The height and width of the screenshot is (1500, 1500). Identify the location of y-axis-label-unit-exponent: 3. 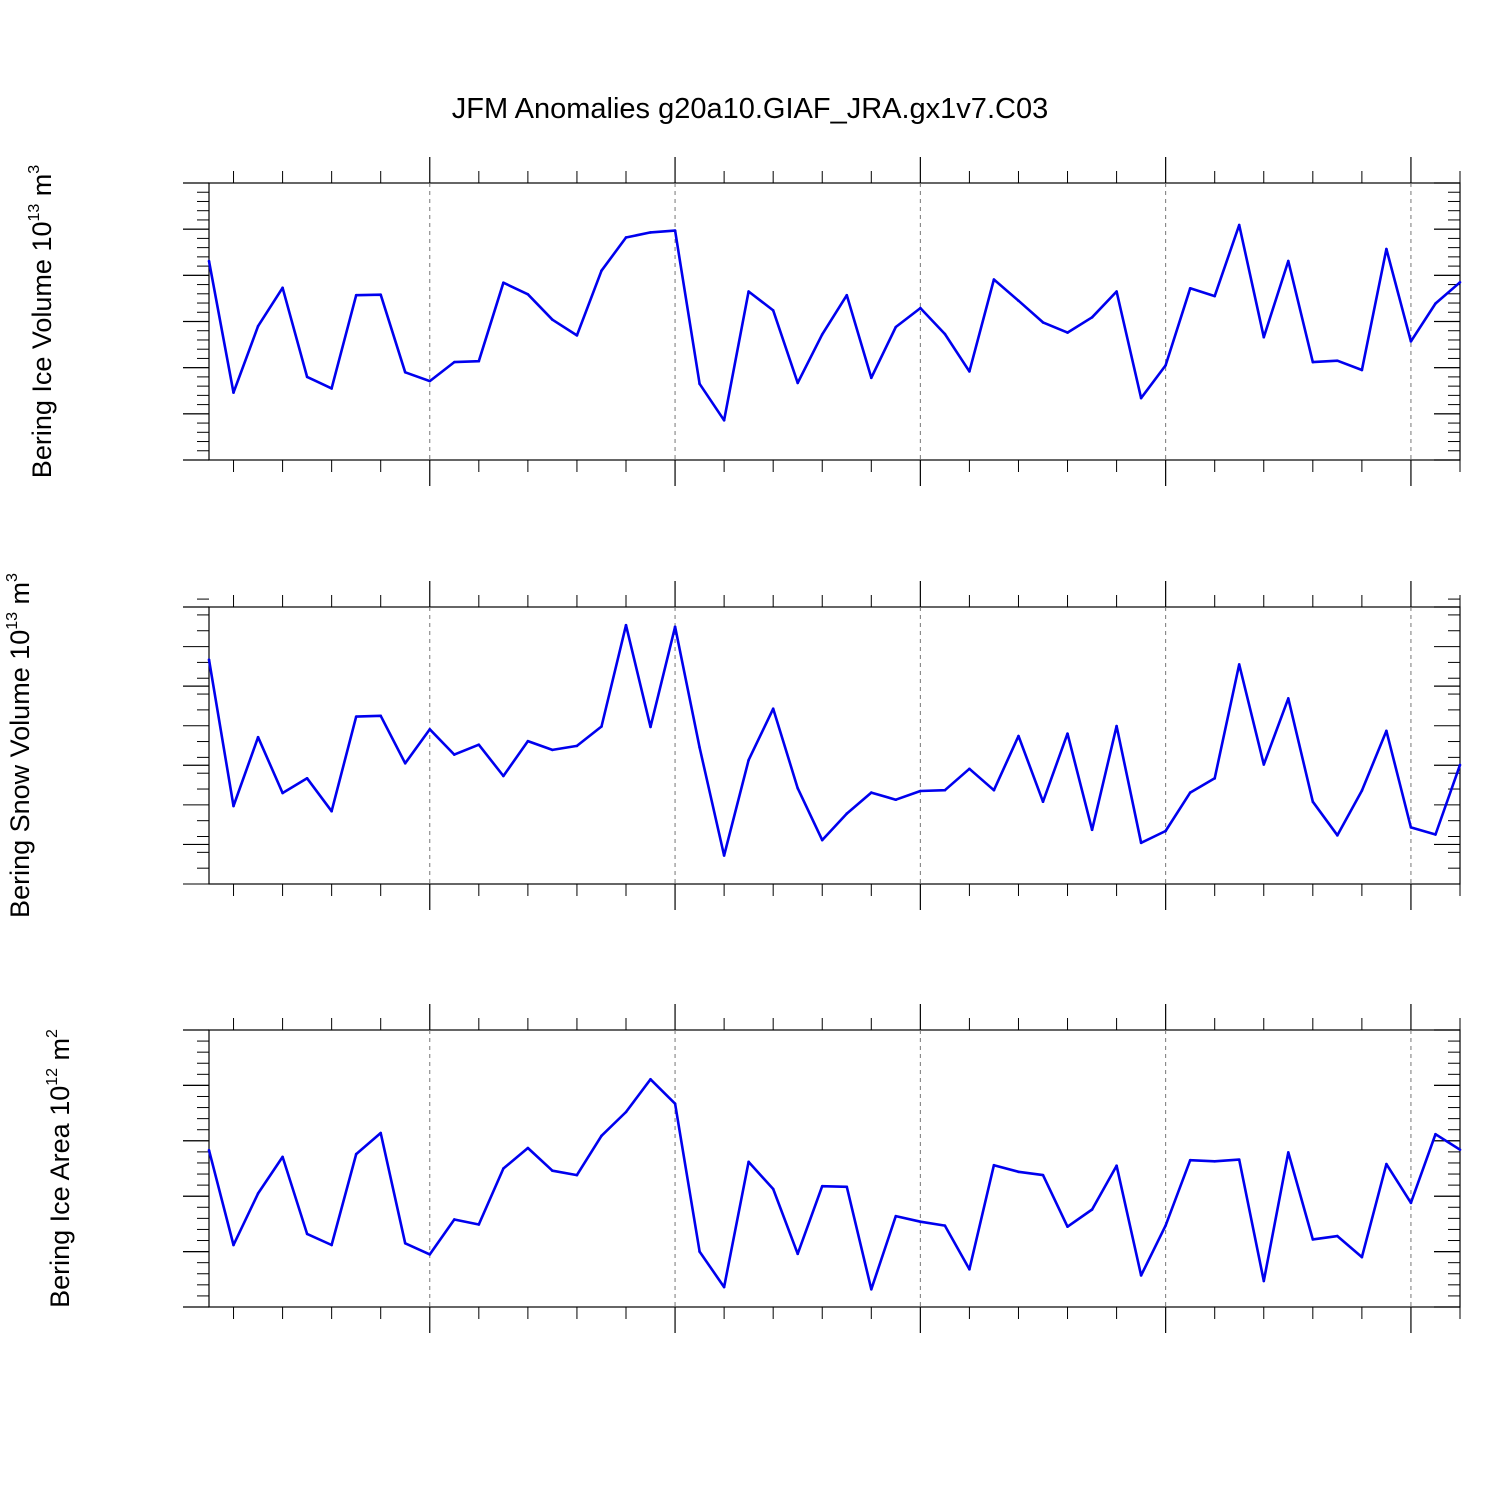
(12, 577).